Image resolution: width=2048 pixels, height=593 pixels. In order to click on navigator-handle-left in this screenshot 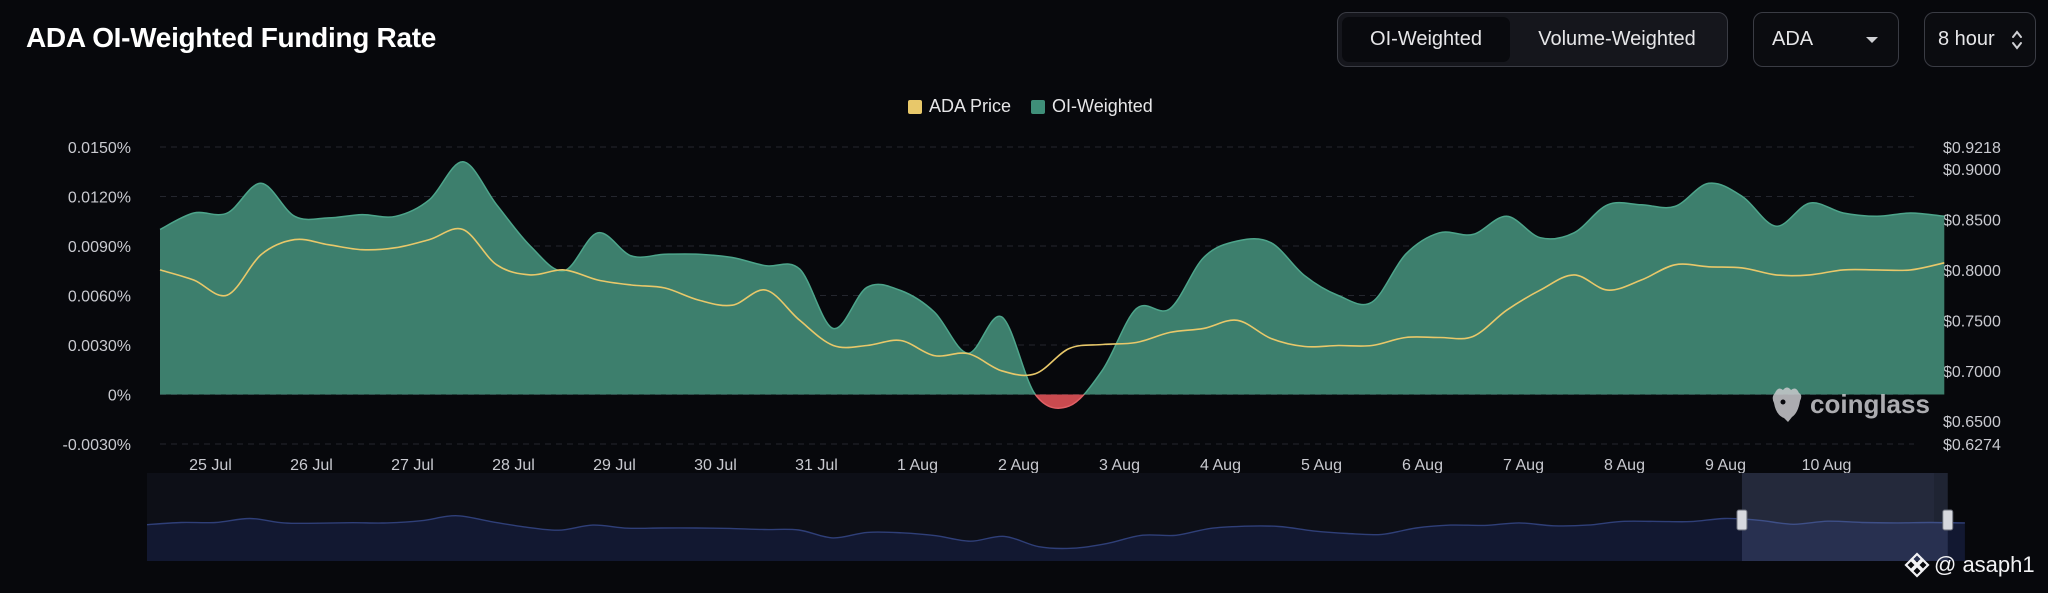, I will do `click(1742, 520)`.